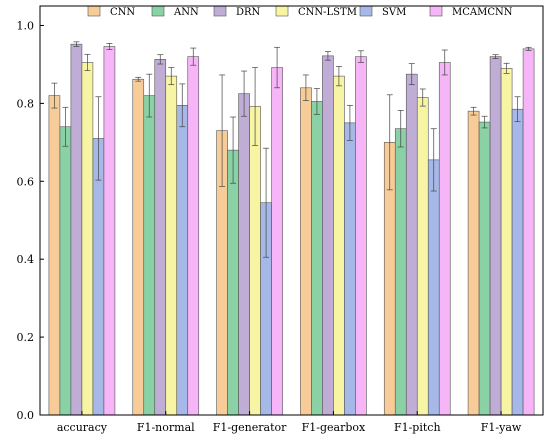  I want to click on bar-cnn-lstm-f1-normal, so click(171, 245).